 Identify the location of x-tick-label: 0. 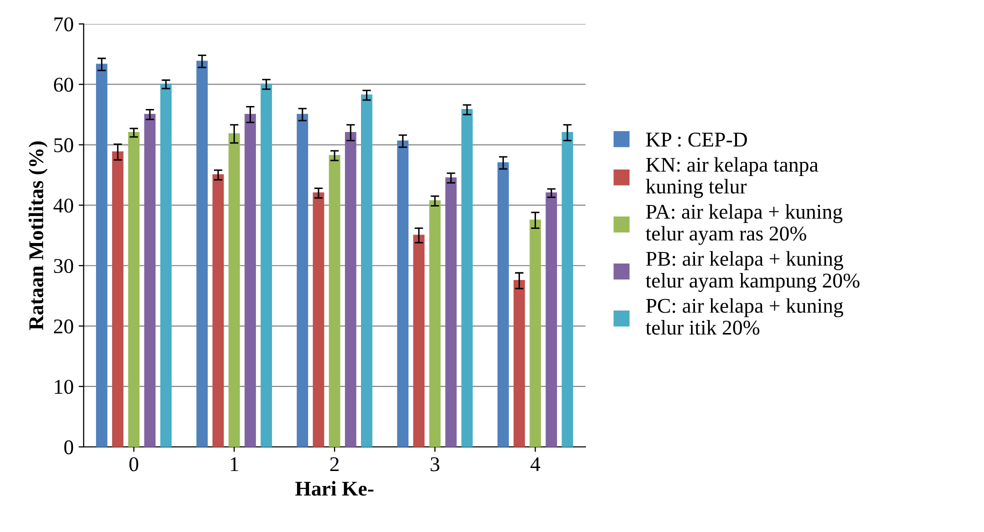
(133, 464).